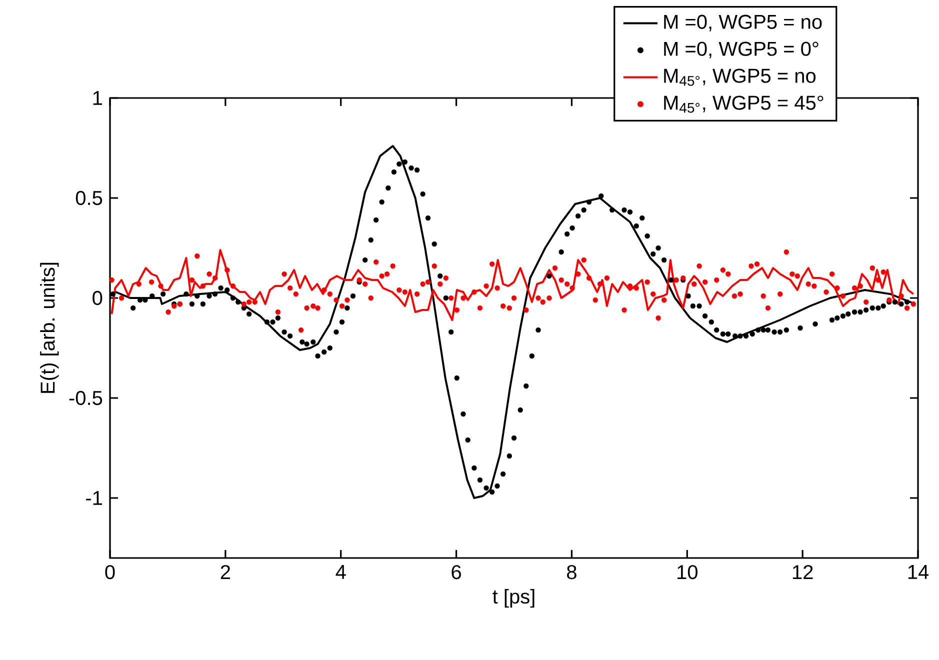 The image size is (939, 660). Describe the element at coordinates (802, 572) in the screenshot. I see `x-tick-label: 12` at that location.